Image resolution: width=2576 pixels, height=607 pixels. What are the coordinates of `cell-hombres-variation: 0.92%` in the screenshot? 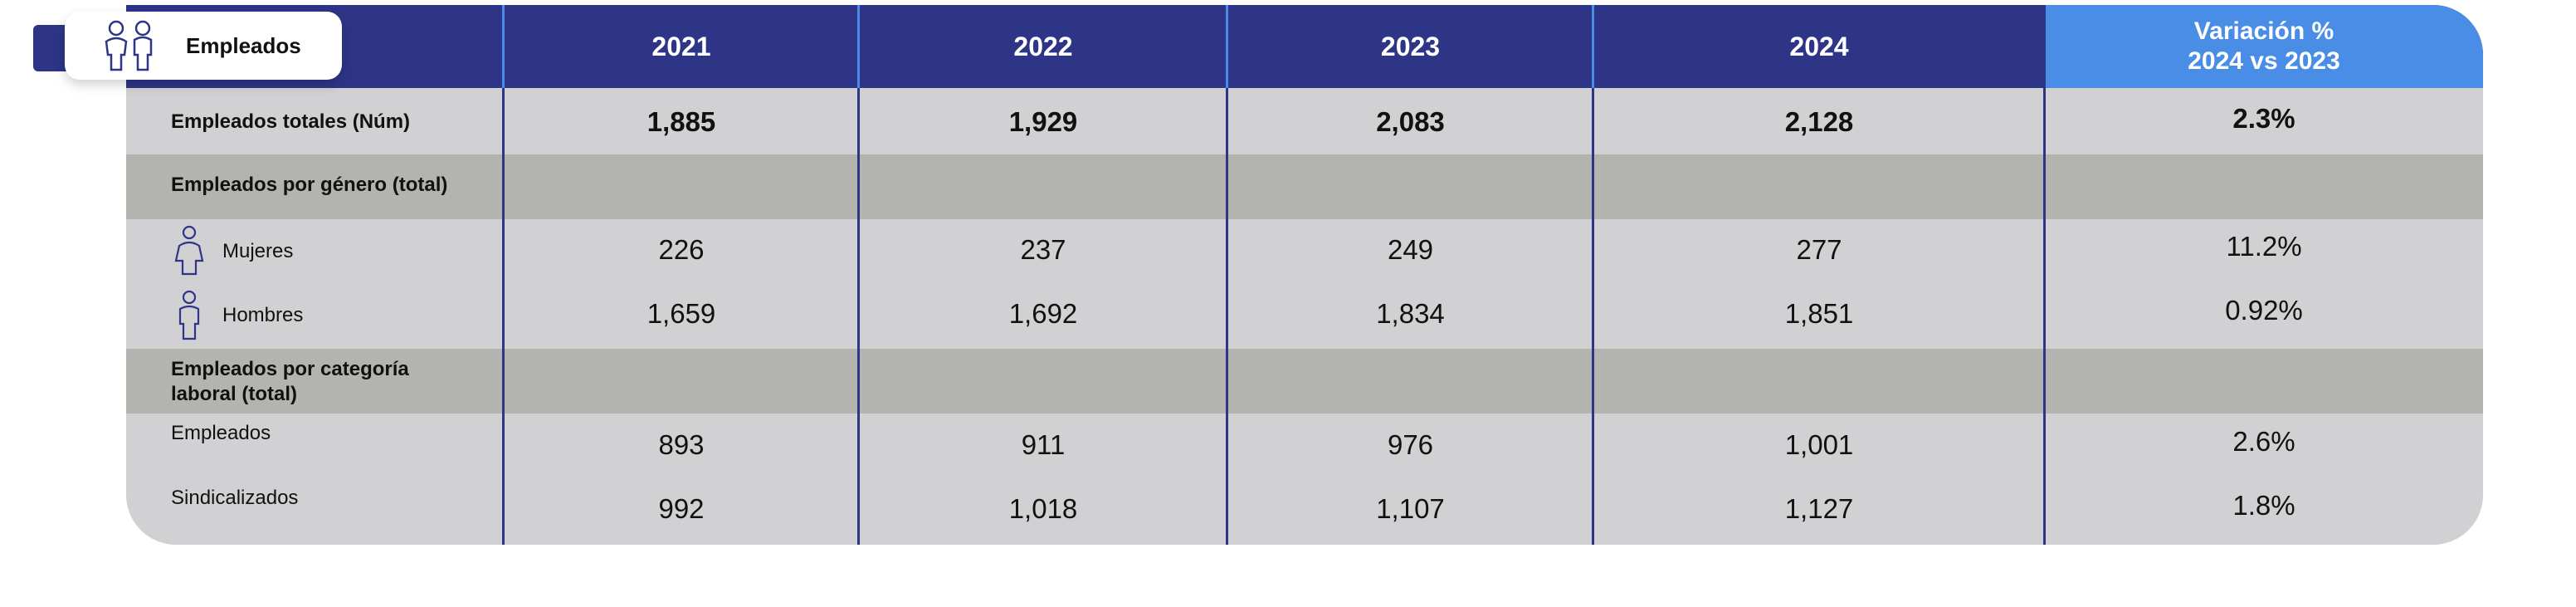 It's located at (2264, 310).